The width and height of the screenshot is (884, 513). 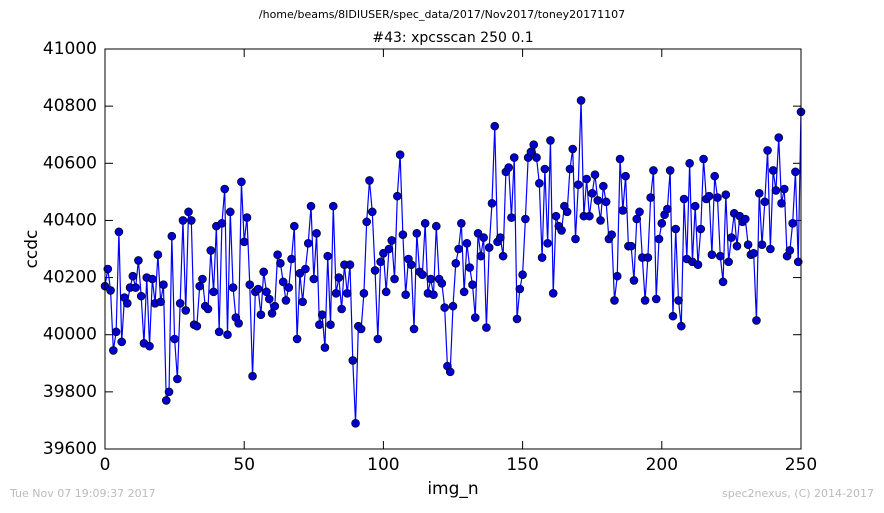 I want to click on y-tick-label: 40200, so click(x=70, y=278).